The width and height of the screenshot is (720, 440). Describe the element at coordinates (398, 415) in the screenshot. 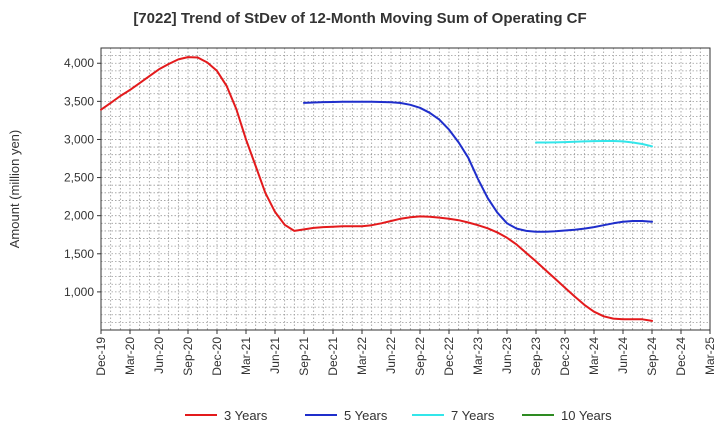

I see `legend-layer: 3 Years 5 Years 7 Years 10 Years` at that location.